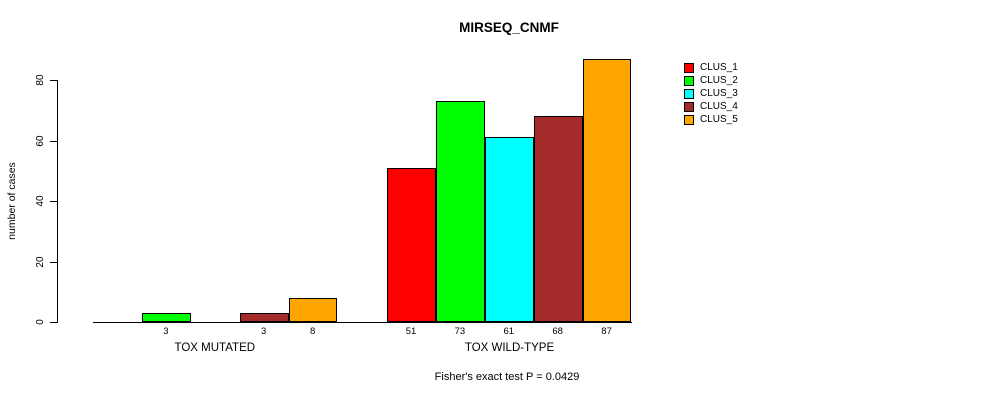 The height and width of the screenshot is (400, 990). I want to click on category-label-tox-mutated: TOX MUTATED, so click(215, 348).